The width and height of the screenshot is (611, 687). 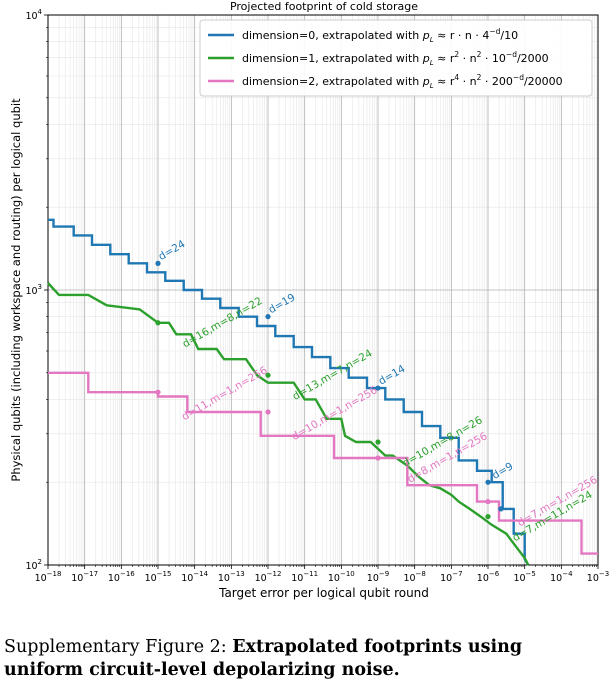 I want to click on x-axis-label: Target error per logical qubit round, so click(x=323, y=593).